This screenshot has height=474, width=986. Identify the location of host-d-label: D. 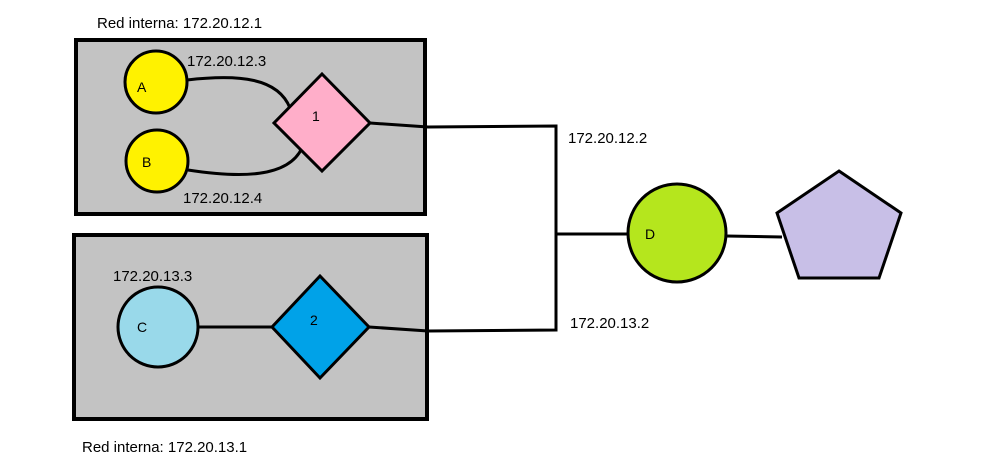
(650, 234).